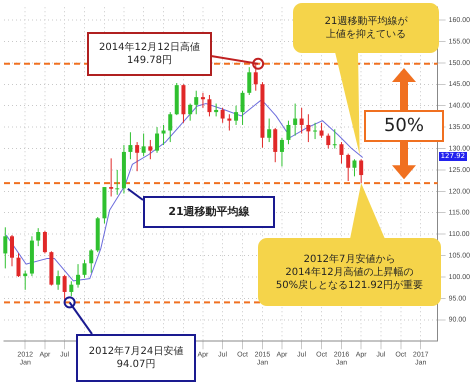 The image size is (475, 386). What do you see at coordinates (209, 212) in the screenshot?
I see `label-box: 21週移動平均線` at bounding box center [209, 212].